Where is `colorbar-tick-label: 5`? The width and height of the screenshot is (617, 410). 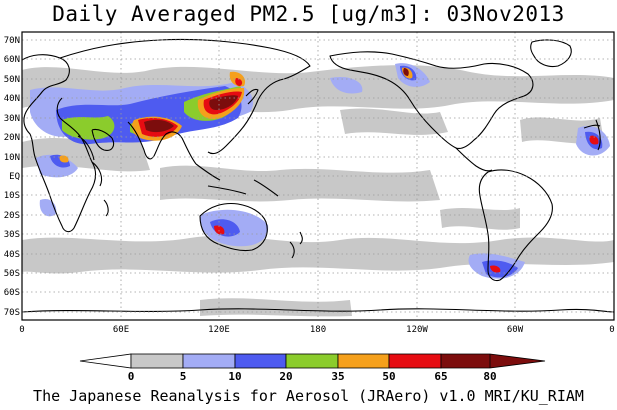
colorbar-tick-label: 5 is located at coordinates (183, 376).